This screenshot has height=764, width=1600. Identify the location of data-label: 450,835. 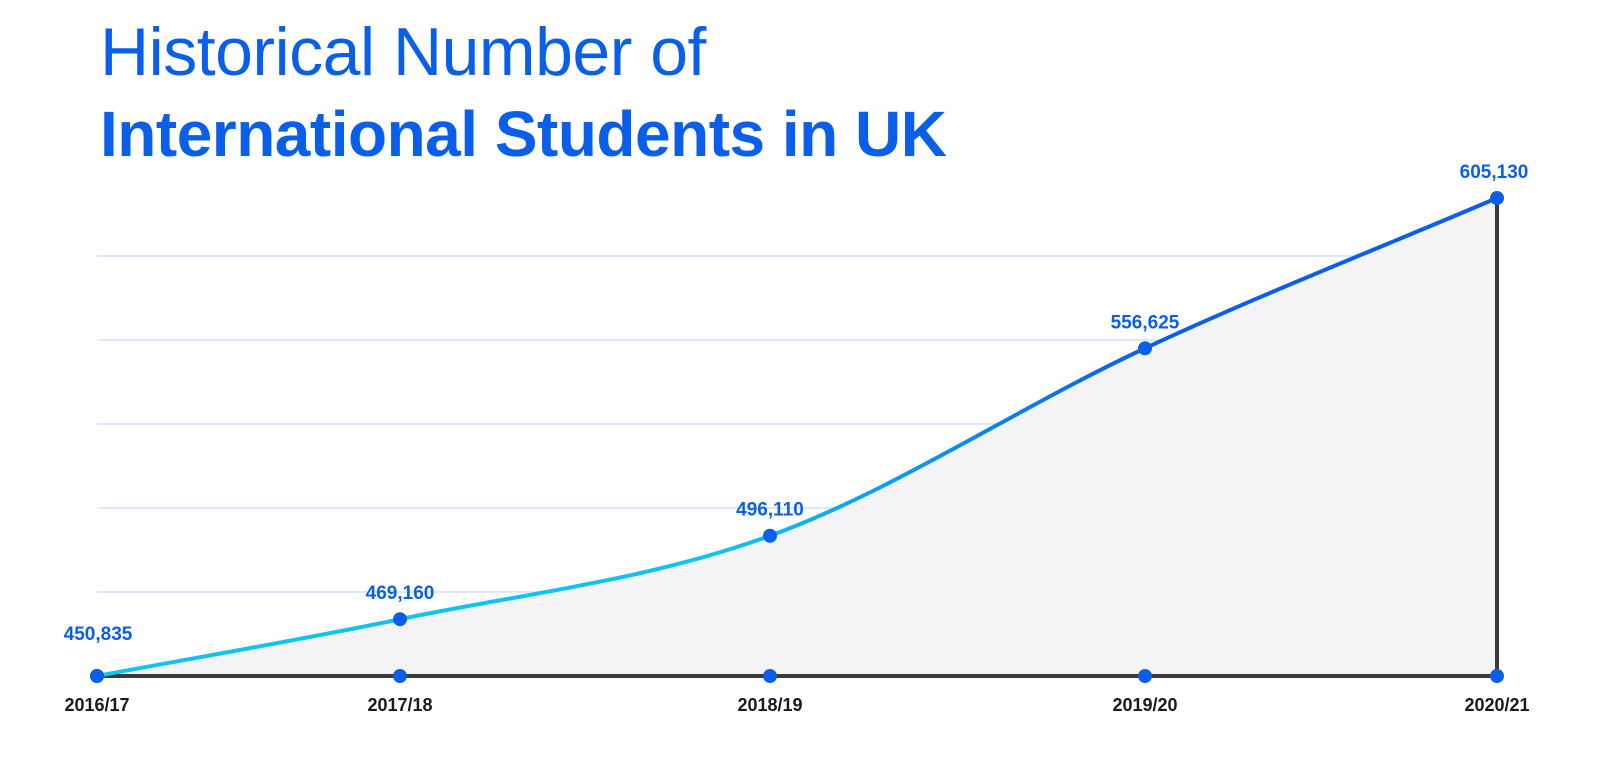
(98, 634).